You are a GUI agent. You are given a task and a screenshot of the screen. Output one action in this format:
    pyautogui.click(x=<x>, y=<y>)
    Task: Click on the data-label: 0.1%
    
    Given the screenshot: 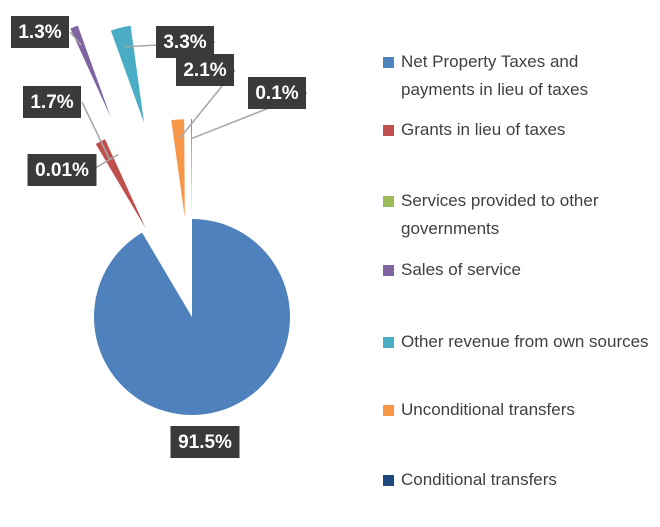 What is the action you would take?
    pyautogui.click(x=276, y=93)
    